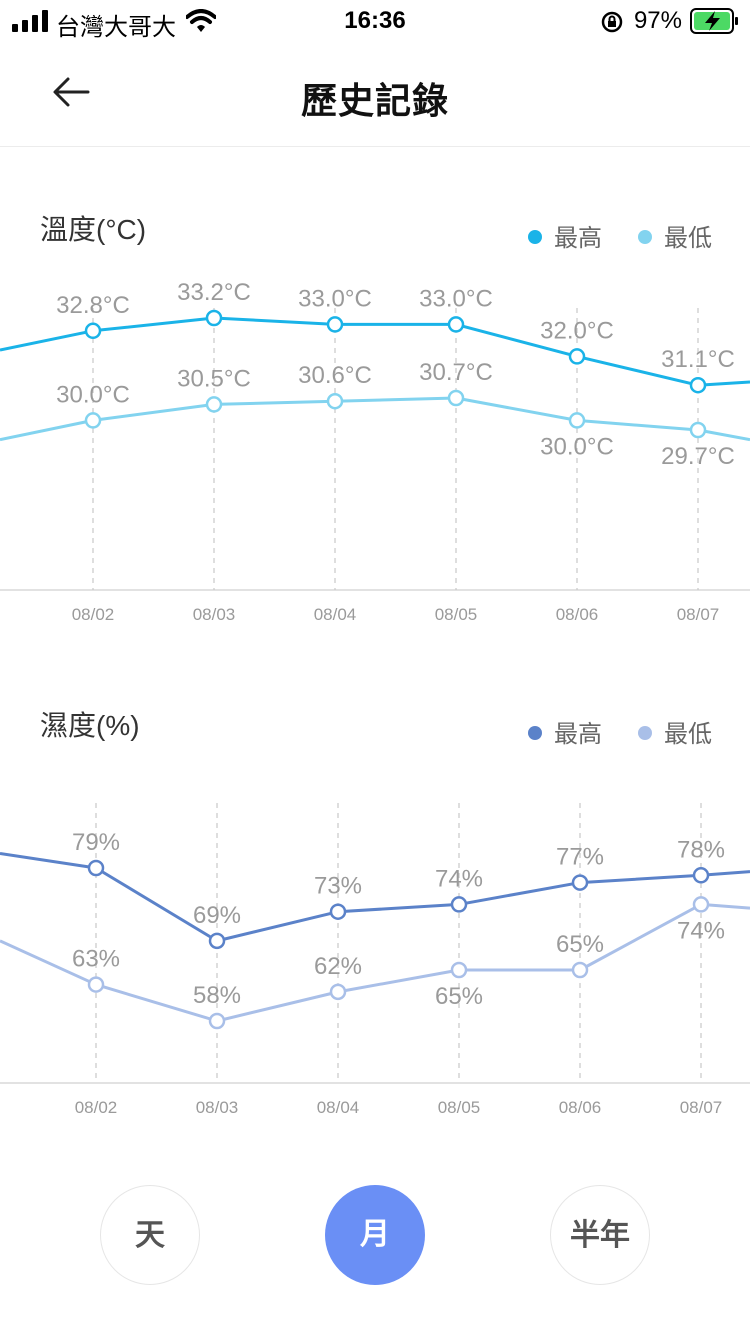 Image resolution: width=750 pixels, height=1334 pixels. Describe the element at coordinates (201, 20) in the screenshot. I see `wifi-icon` at that location.